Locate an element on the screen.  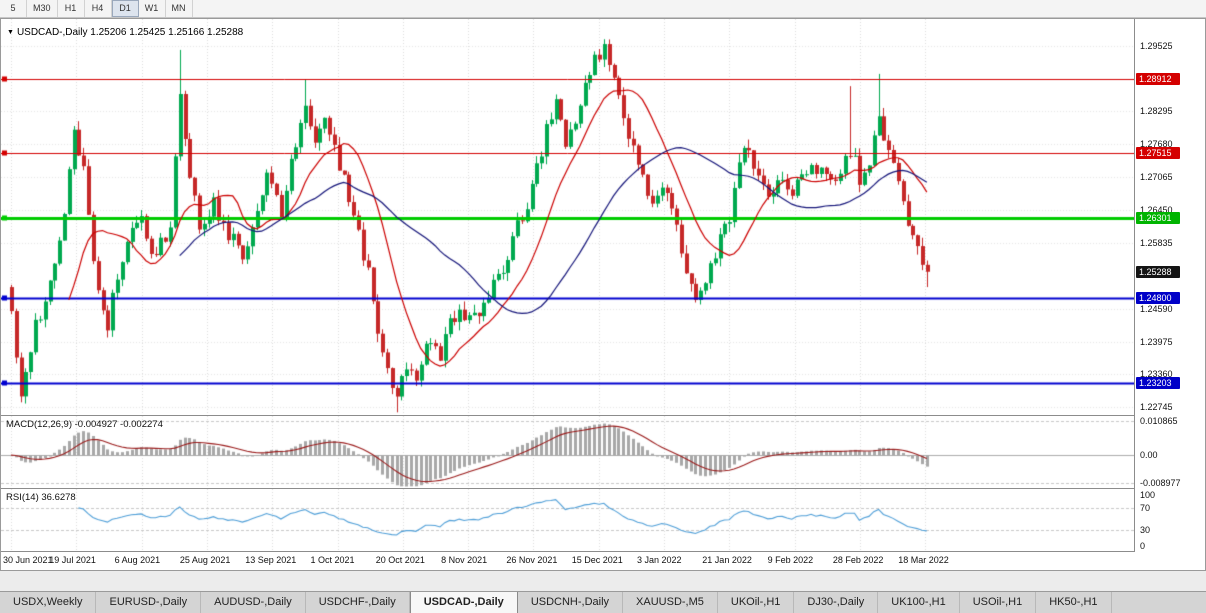
date-axis-label: 6 Aug 2021 is located at coordinates (137, 560).